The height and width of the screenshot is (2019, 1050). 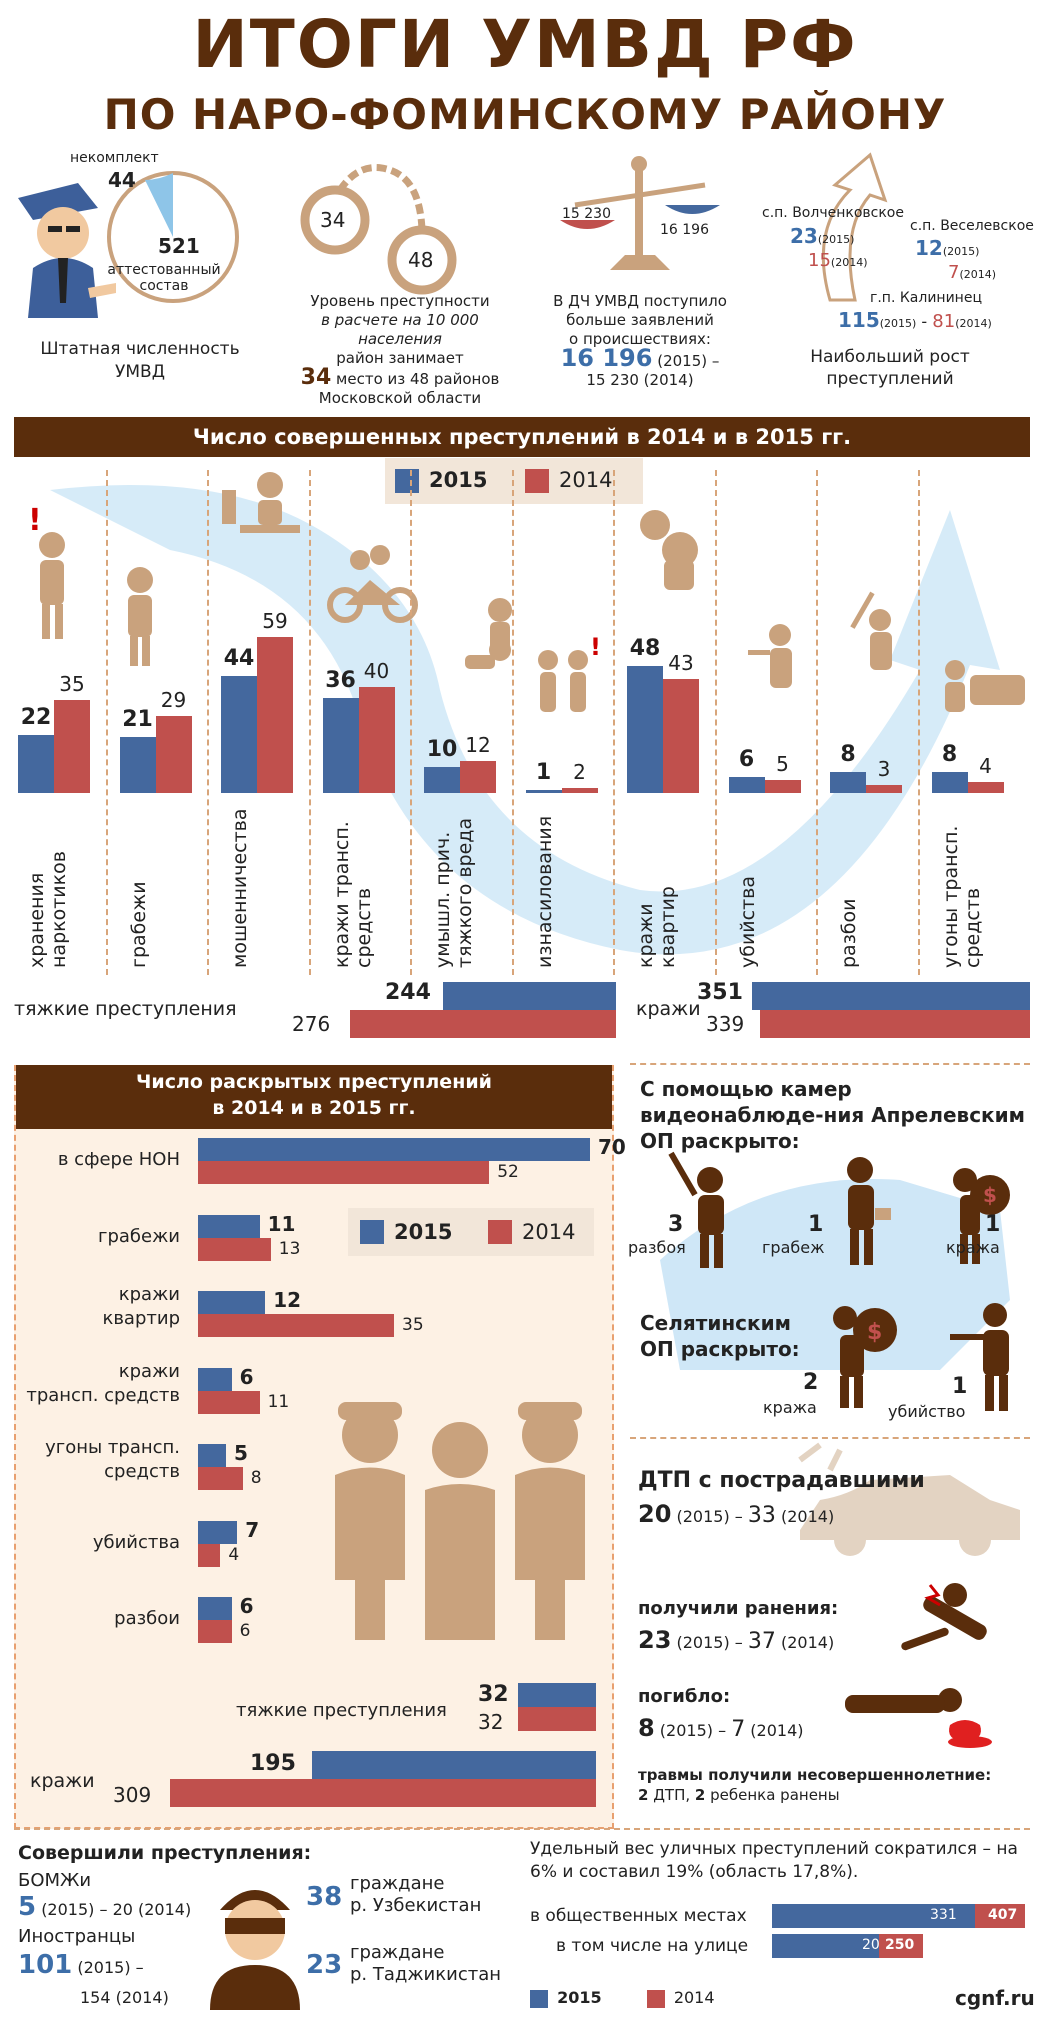 I want to click on street-row2-2014-bar, so click(x=901, y=1946).